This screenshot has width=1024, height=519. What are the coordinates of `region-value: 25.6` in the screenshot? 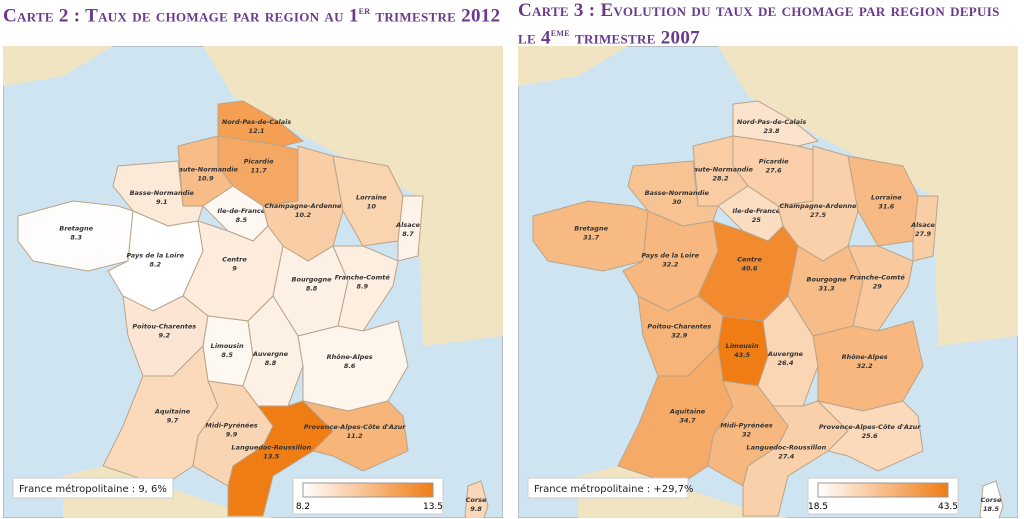 It's located at (870, 436).